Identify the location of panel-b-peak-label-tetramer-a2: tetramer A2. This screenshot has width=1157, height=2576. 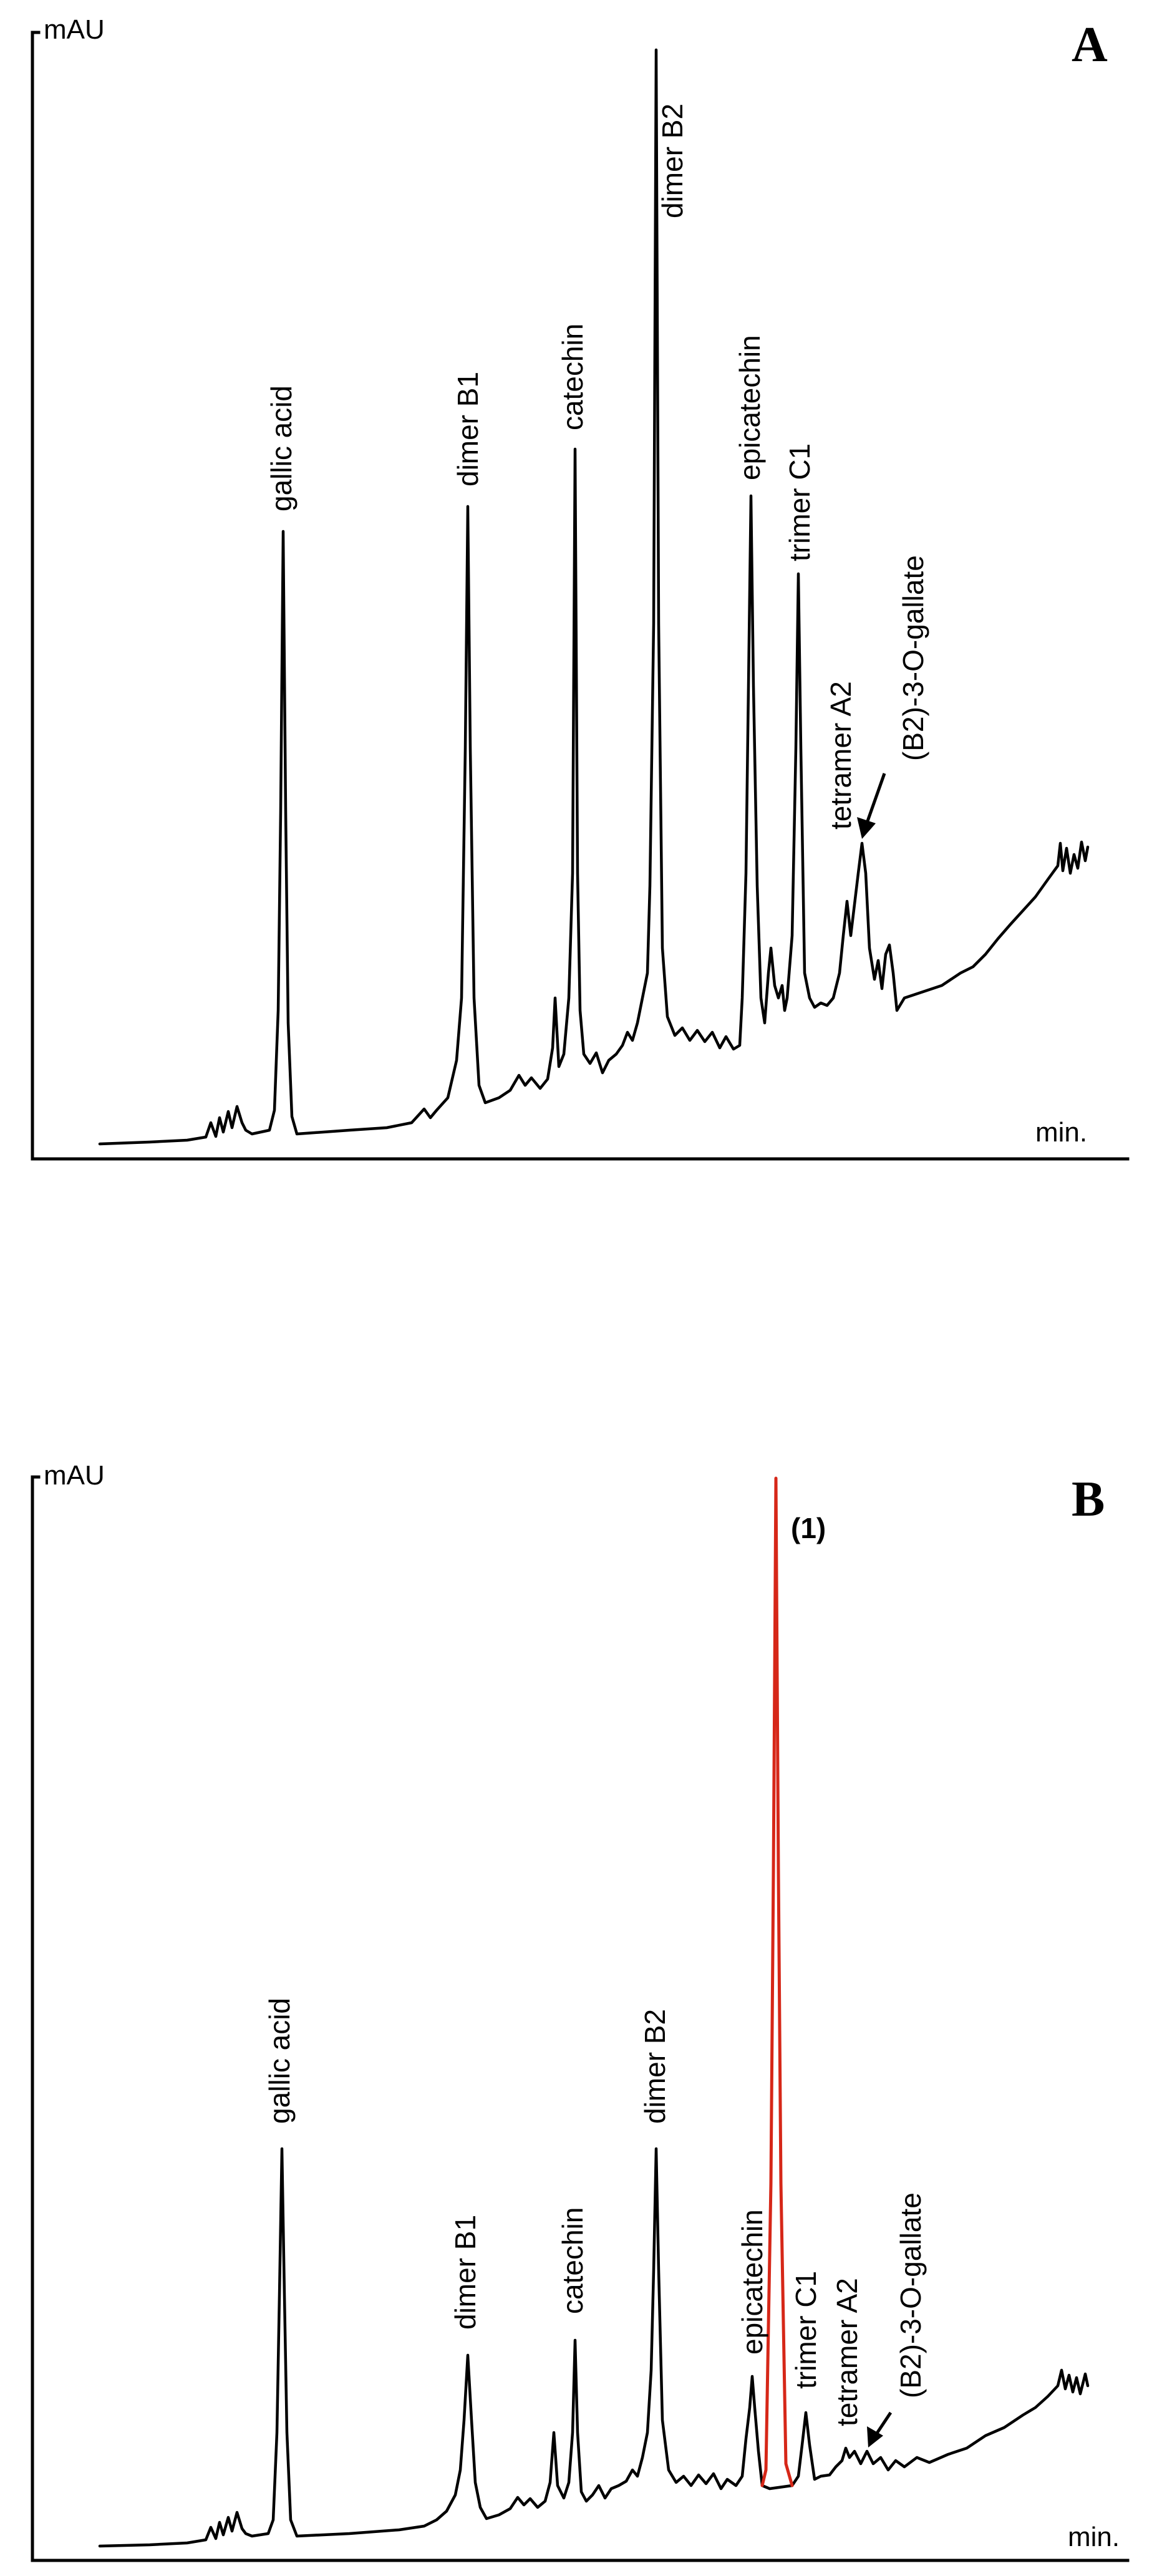
(847, 2352).